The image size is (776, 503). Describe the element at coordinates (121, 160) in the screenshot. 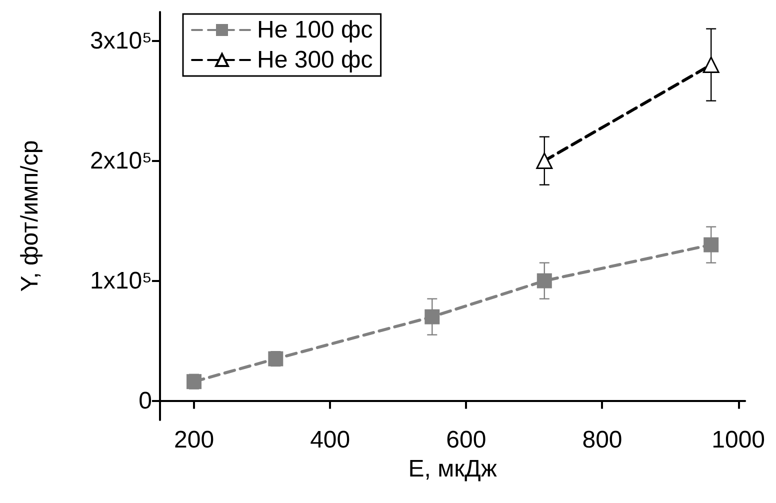

I see `y-tick-label: 2x10⁵` at that location.